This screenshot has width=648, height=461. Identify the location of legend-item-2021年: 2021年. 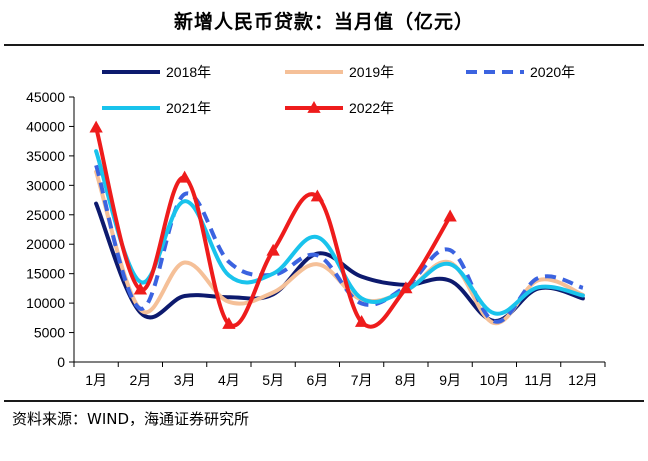
(156, 108).